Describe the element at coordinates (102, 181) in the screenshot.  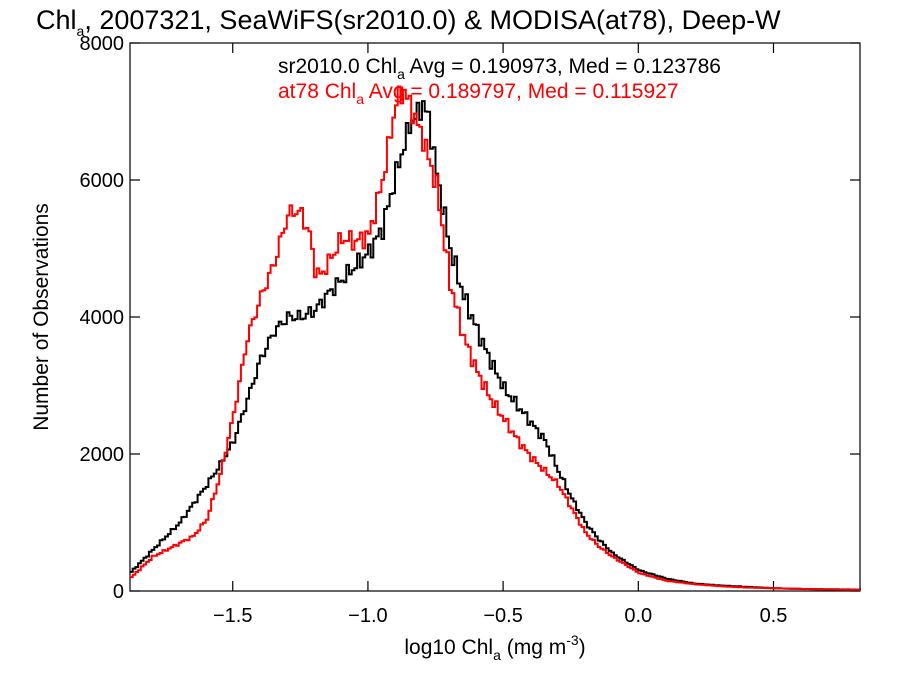
I see `y-tick-label: 6000` at that location.